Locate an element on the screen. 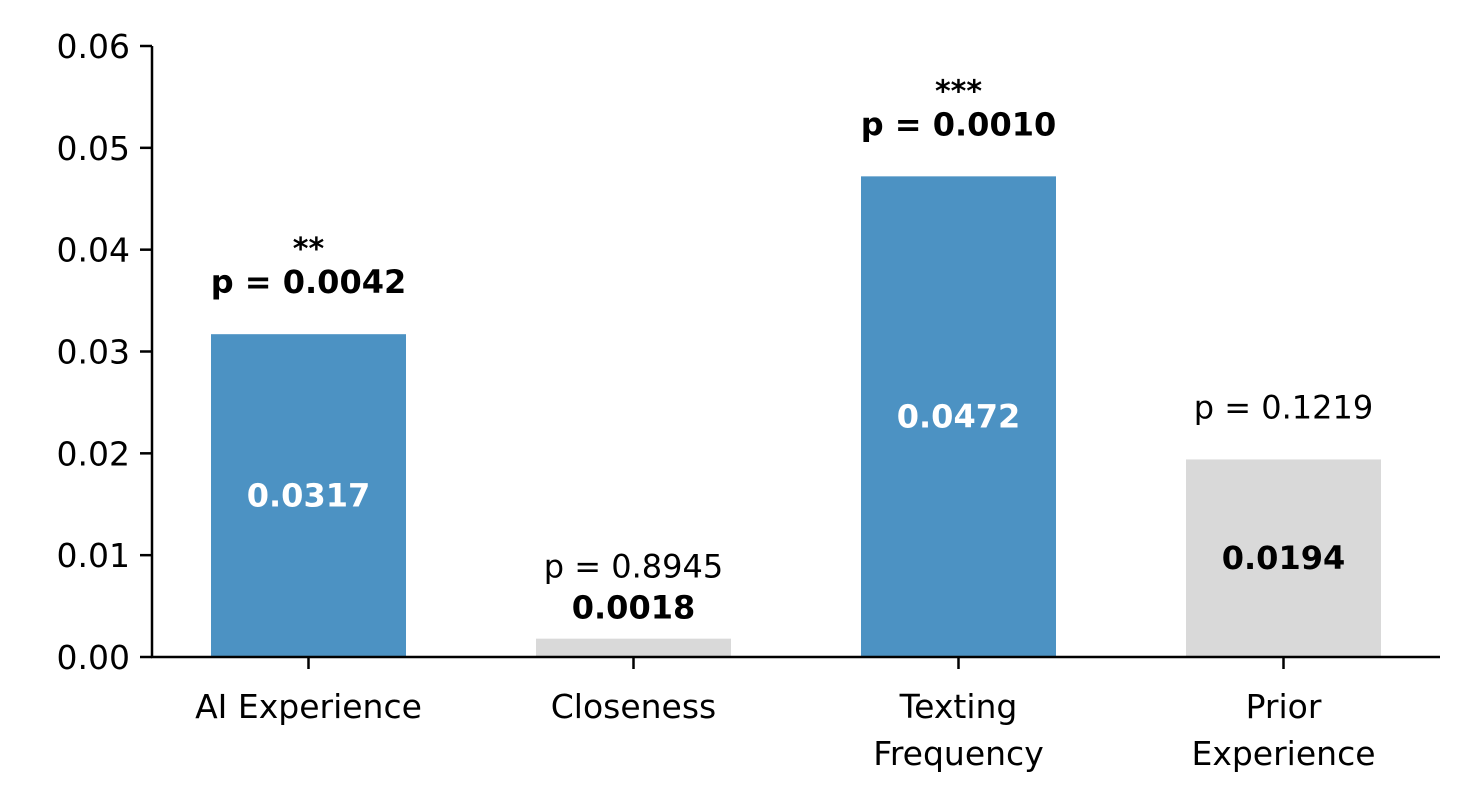 The image size is (1470, 811). bar-value-label-3: 0.0194 is located at coordinates (1283, 558).